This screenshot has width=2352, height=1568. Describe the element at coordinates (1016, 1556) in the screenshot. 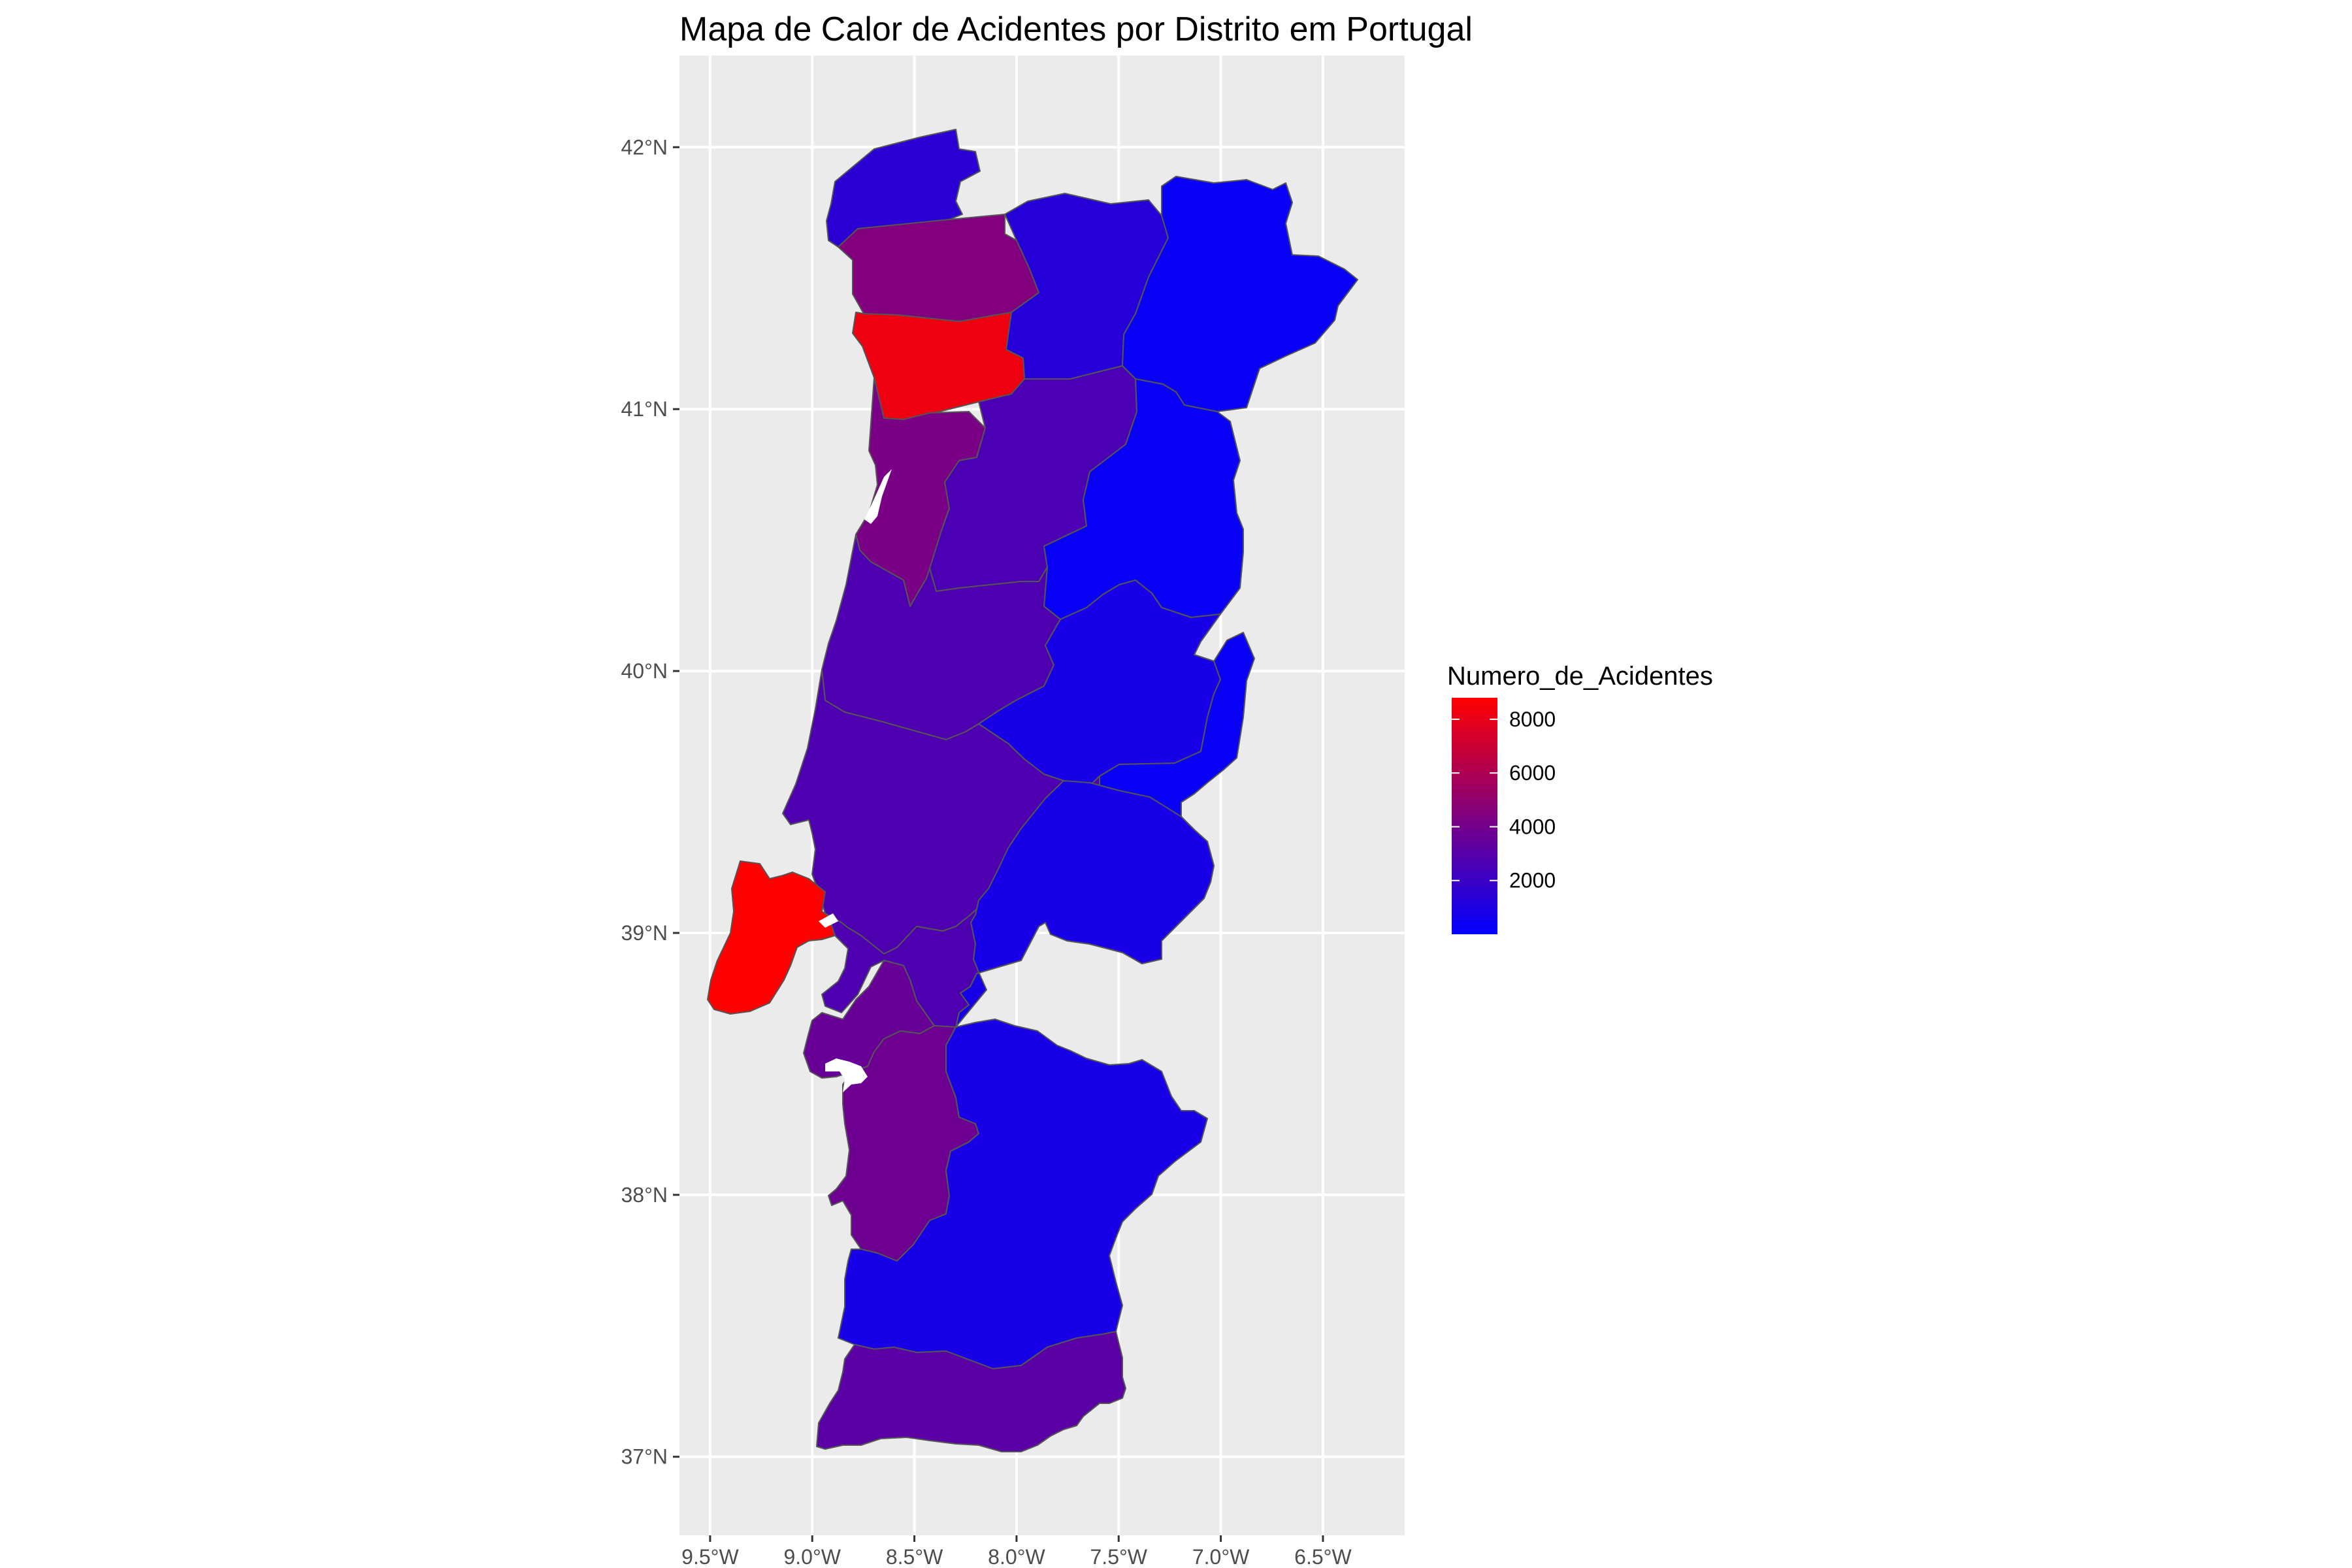

I see `x-tick-label: 8.0°W` at that location.